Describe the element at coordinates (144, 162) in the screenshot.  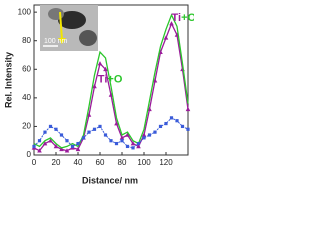
I see `x-tick-label: 100` at that location.